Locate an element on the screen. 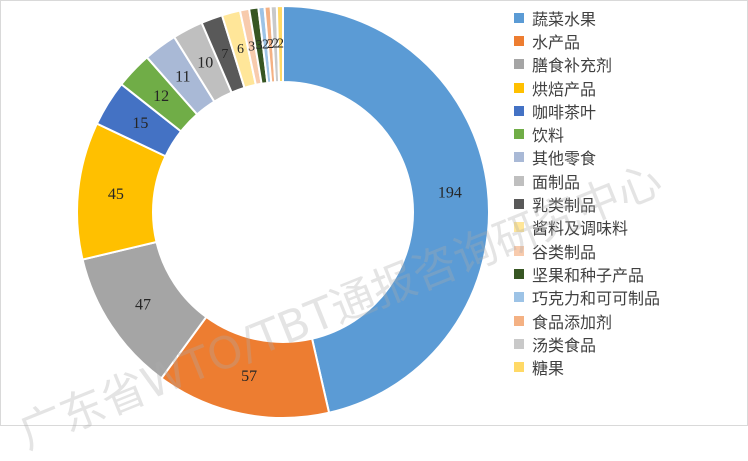  data-label-3: 45 is located at coordinates (116, 194).